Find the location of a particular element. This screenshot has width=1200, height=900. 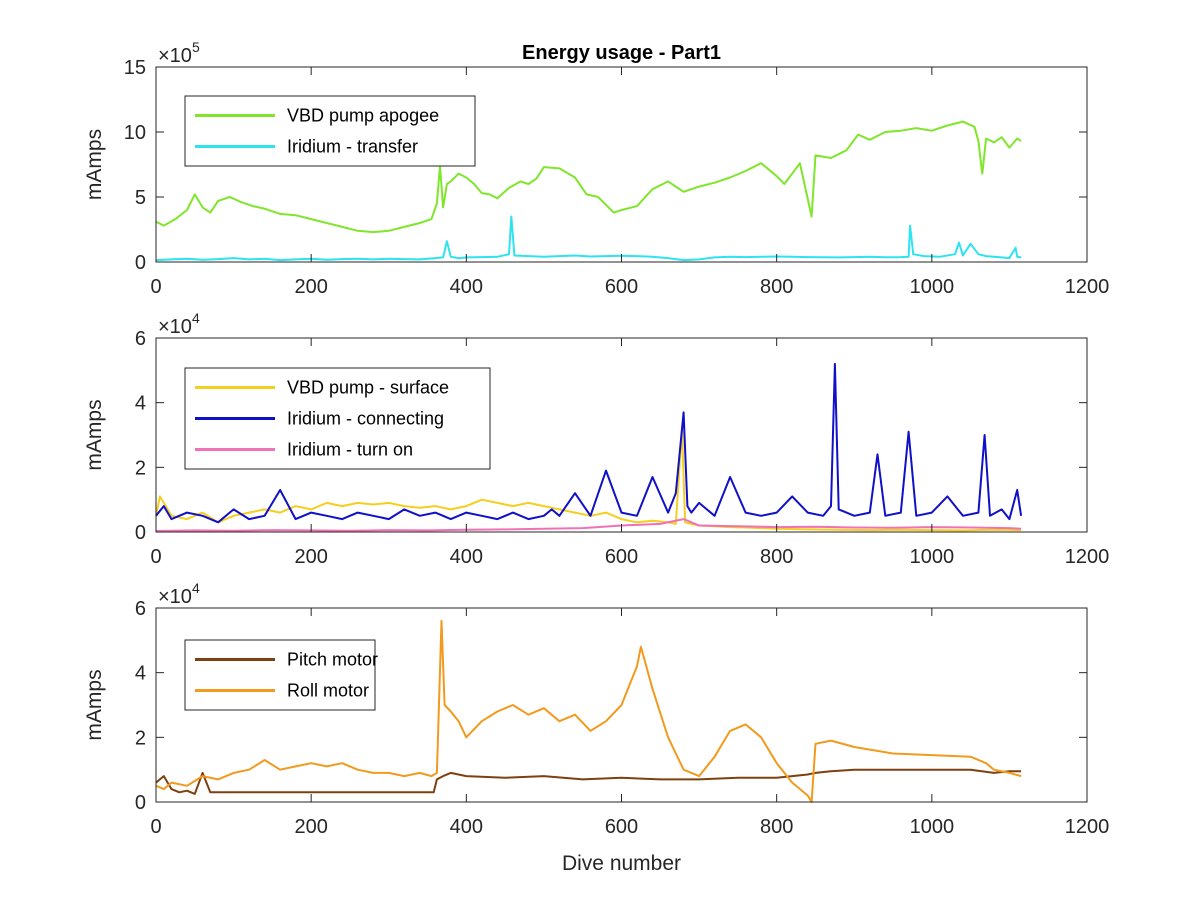

panel-1-xtick-label: 200 is located at coordinates (310, 287).